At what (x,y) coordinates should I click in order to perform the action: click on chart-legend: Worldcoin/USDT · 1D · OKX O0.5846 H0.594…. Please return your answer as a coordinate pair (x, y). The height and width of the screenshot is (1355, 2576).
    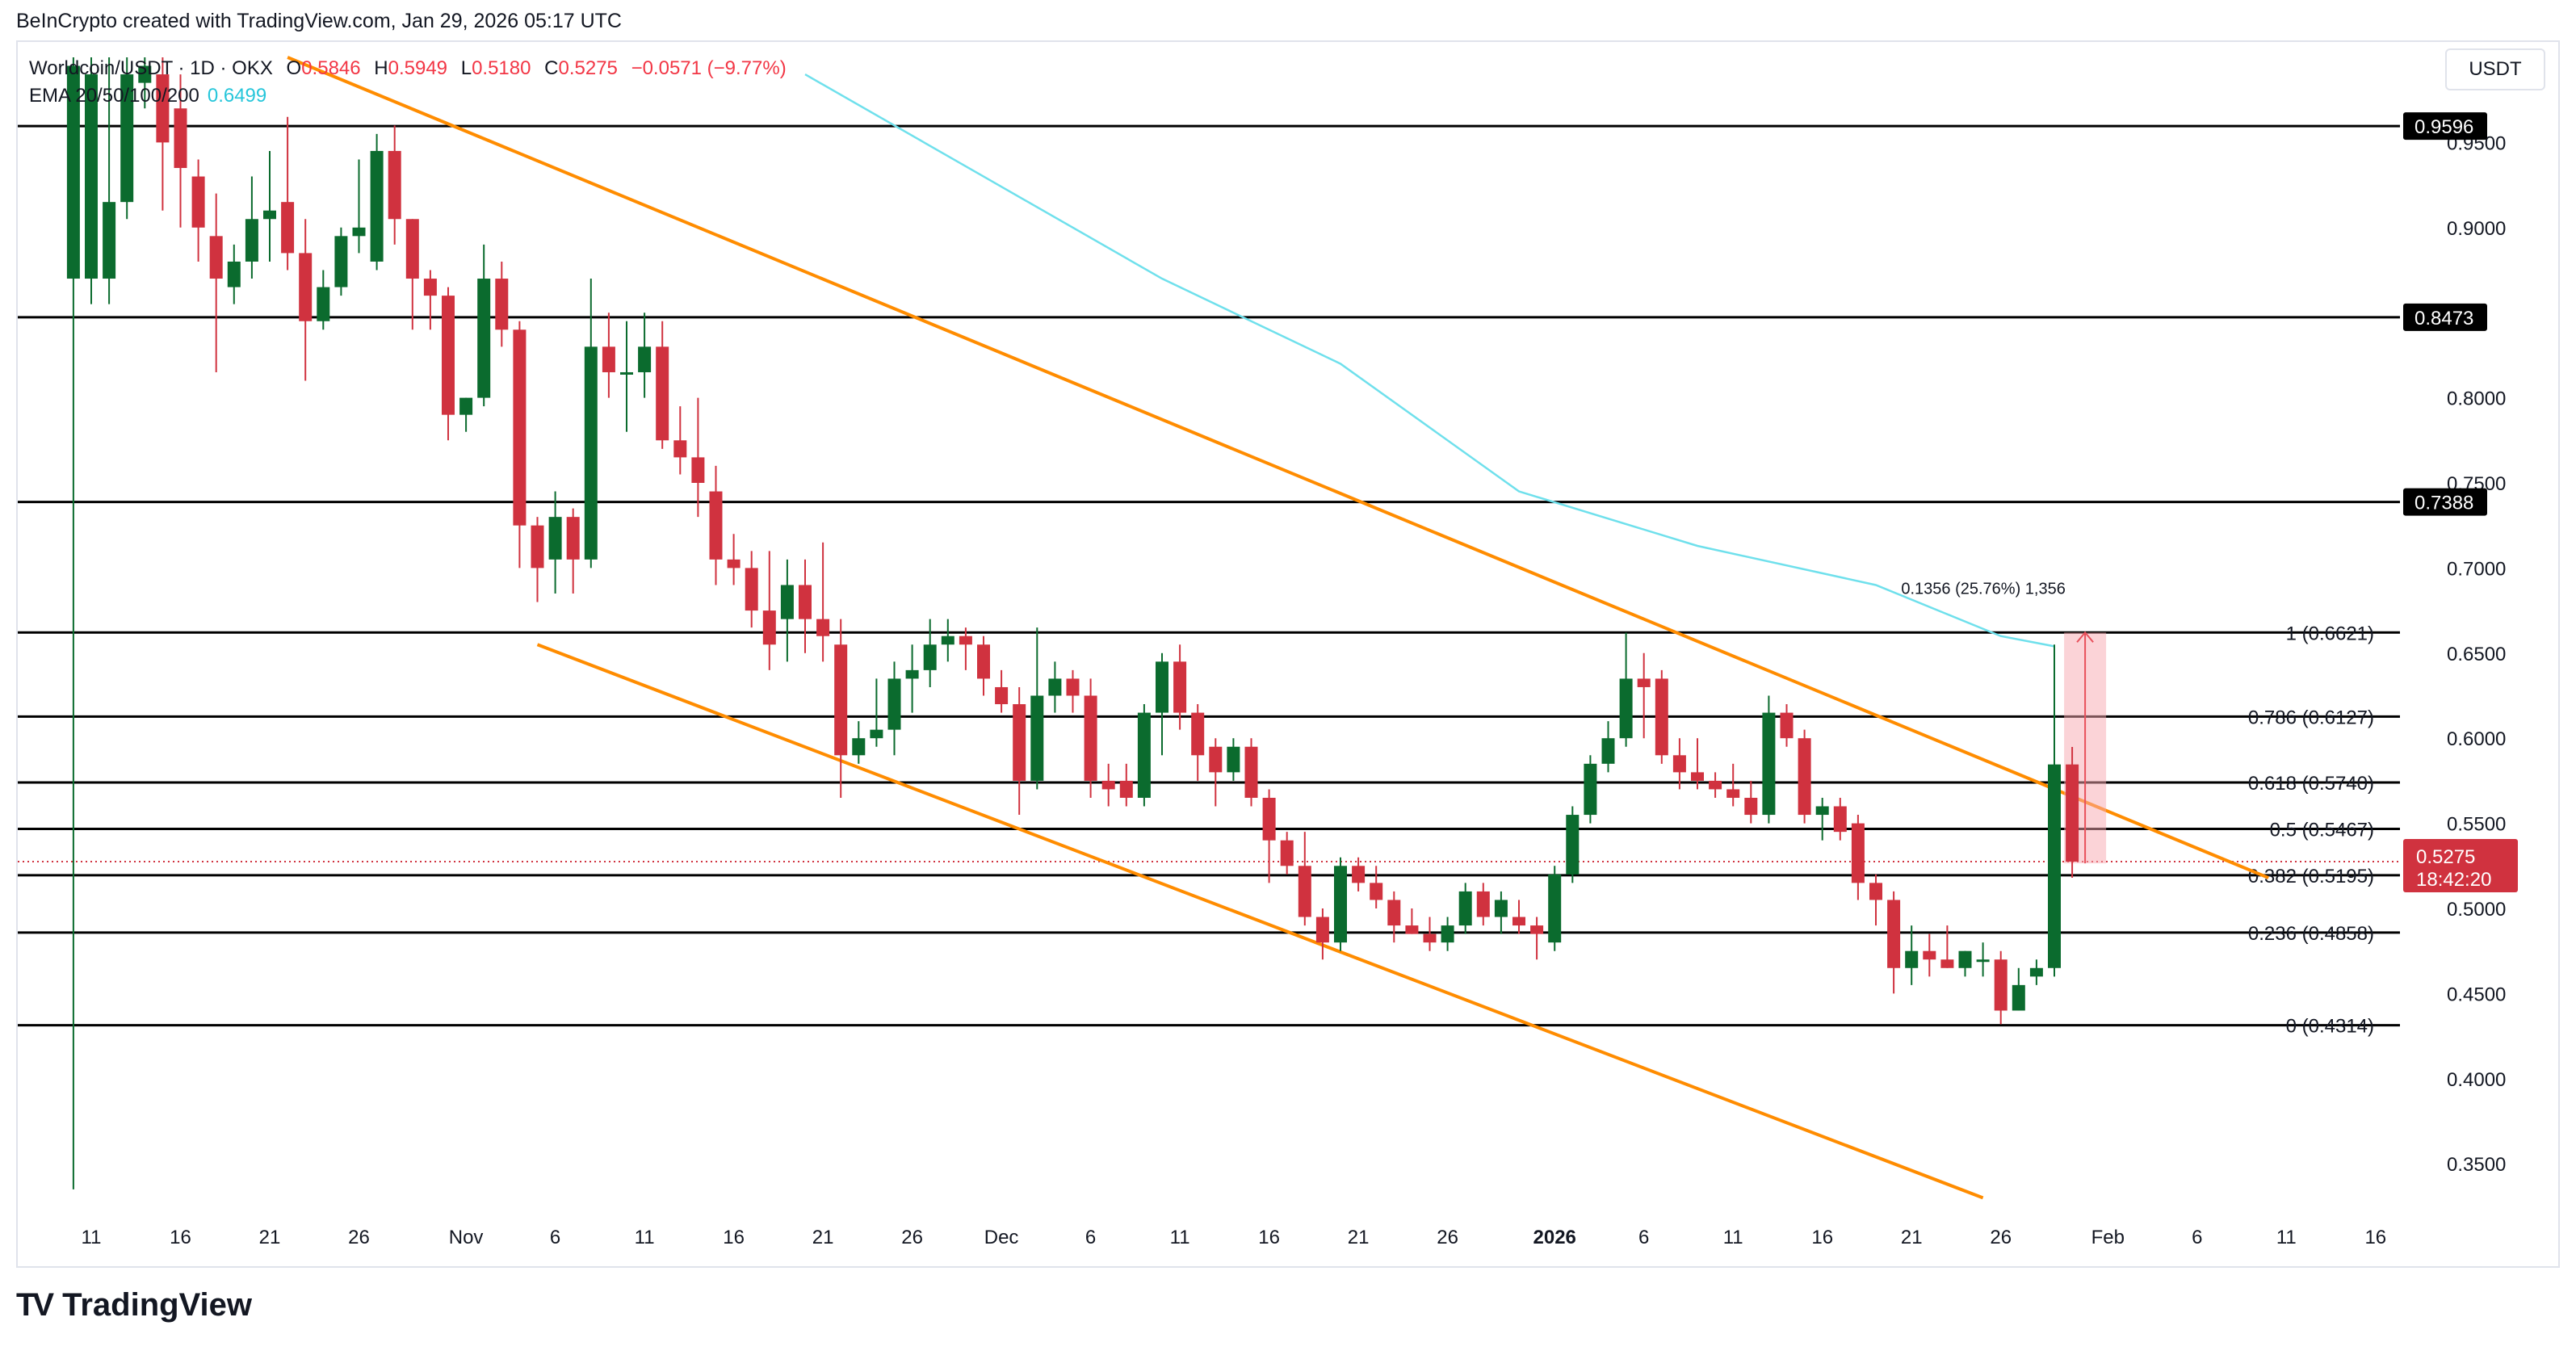
    Looking at the image, I should click on (408, 82).